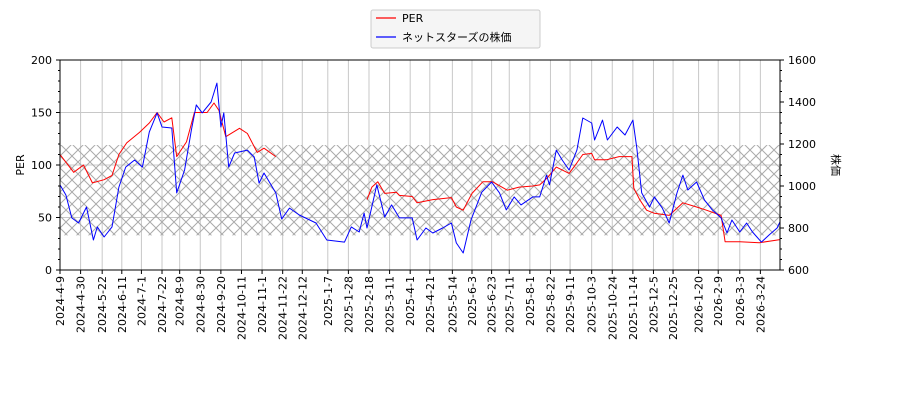 The width and height of the screenshot is (900, 400). I want to click on x-tick-label: 2024-7-1, so click(141, 301).